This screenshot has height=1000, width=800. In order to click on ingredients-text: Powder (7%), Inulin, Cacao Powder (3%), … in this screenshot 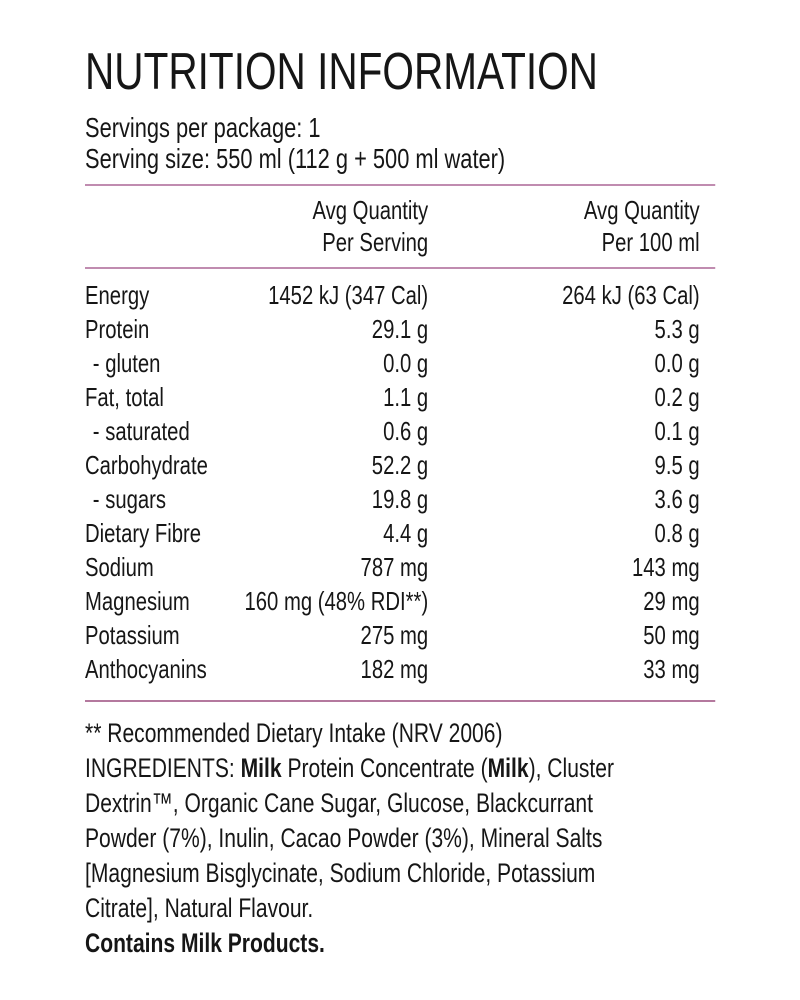, I will do `click(344, 838)`.